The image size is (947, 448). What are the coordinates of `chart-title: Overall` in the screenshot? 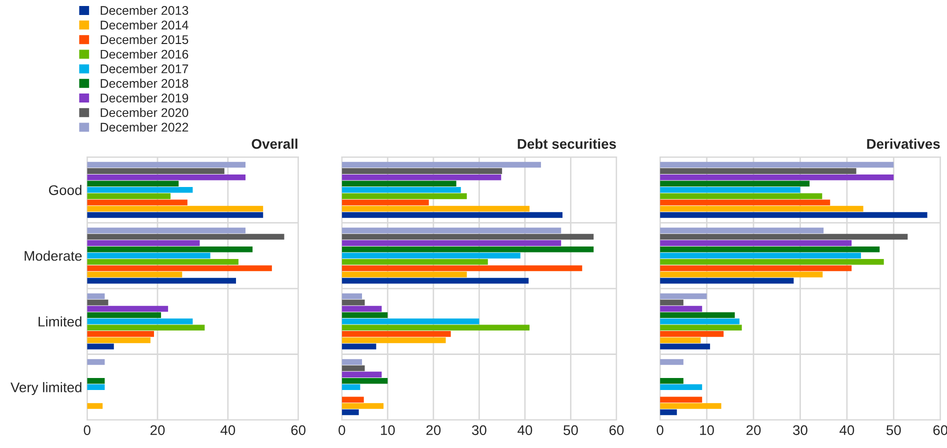 It's located at (275, 143).